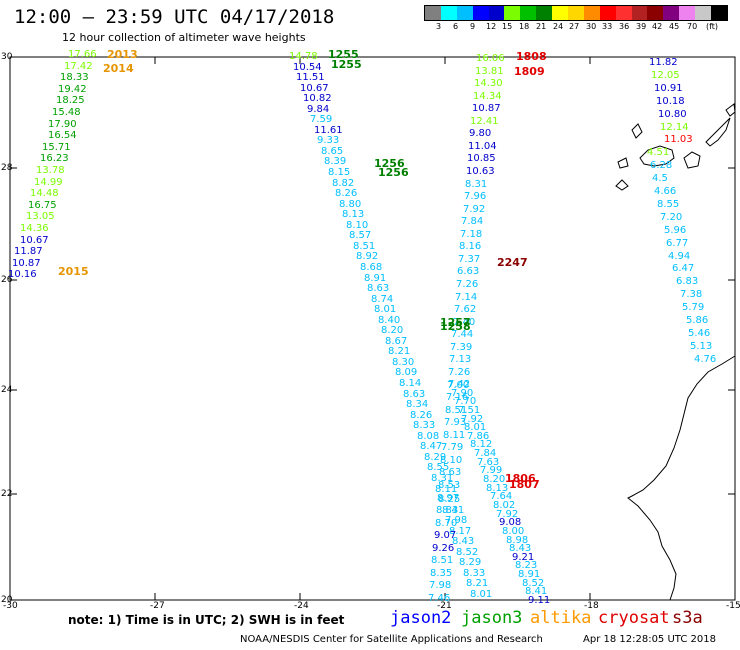  Describe the element at coordinates (541, 26) in the screenshot. I see `legend-label: 21` at that location.